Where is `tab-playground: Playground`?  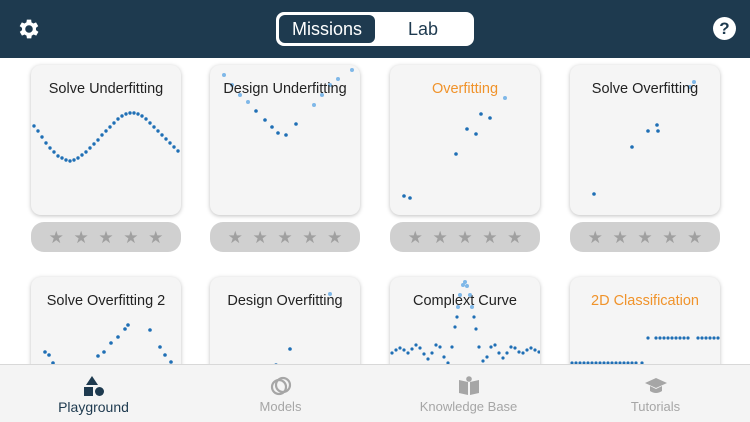
tab-playground: Playground is located at coordinates (93, 393).